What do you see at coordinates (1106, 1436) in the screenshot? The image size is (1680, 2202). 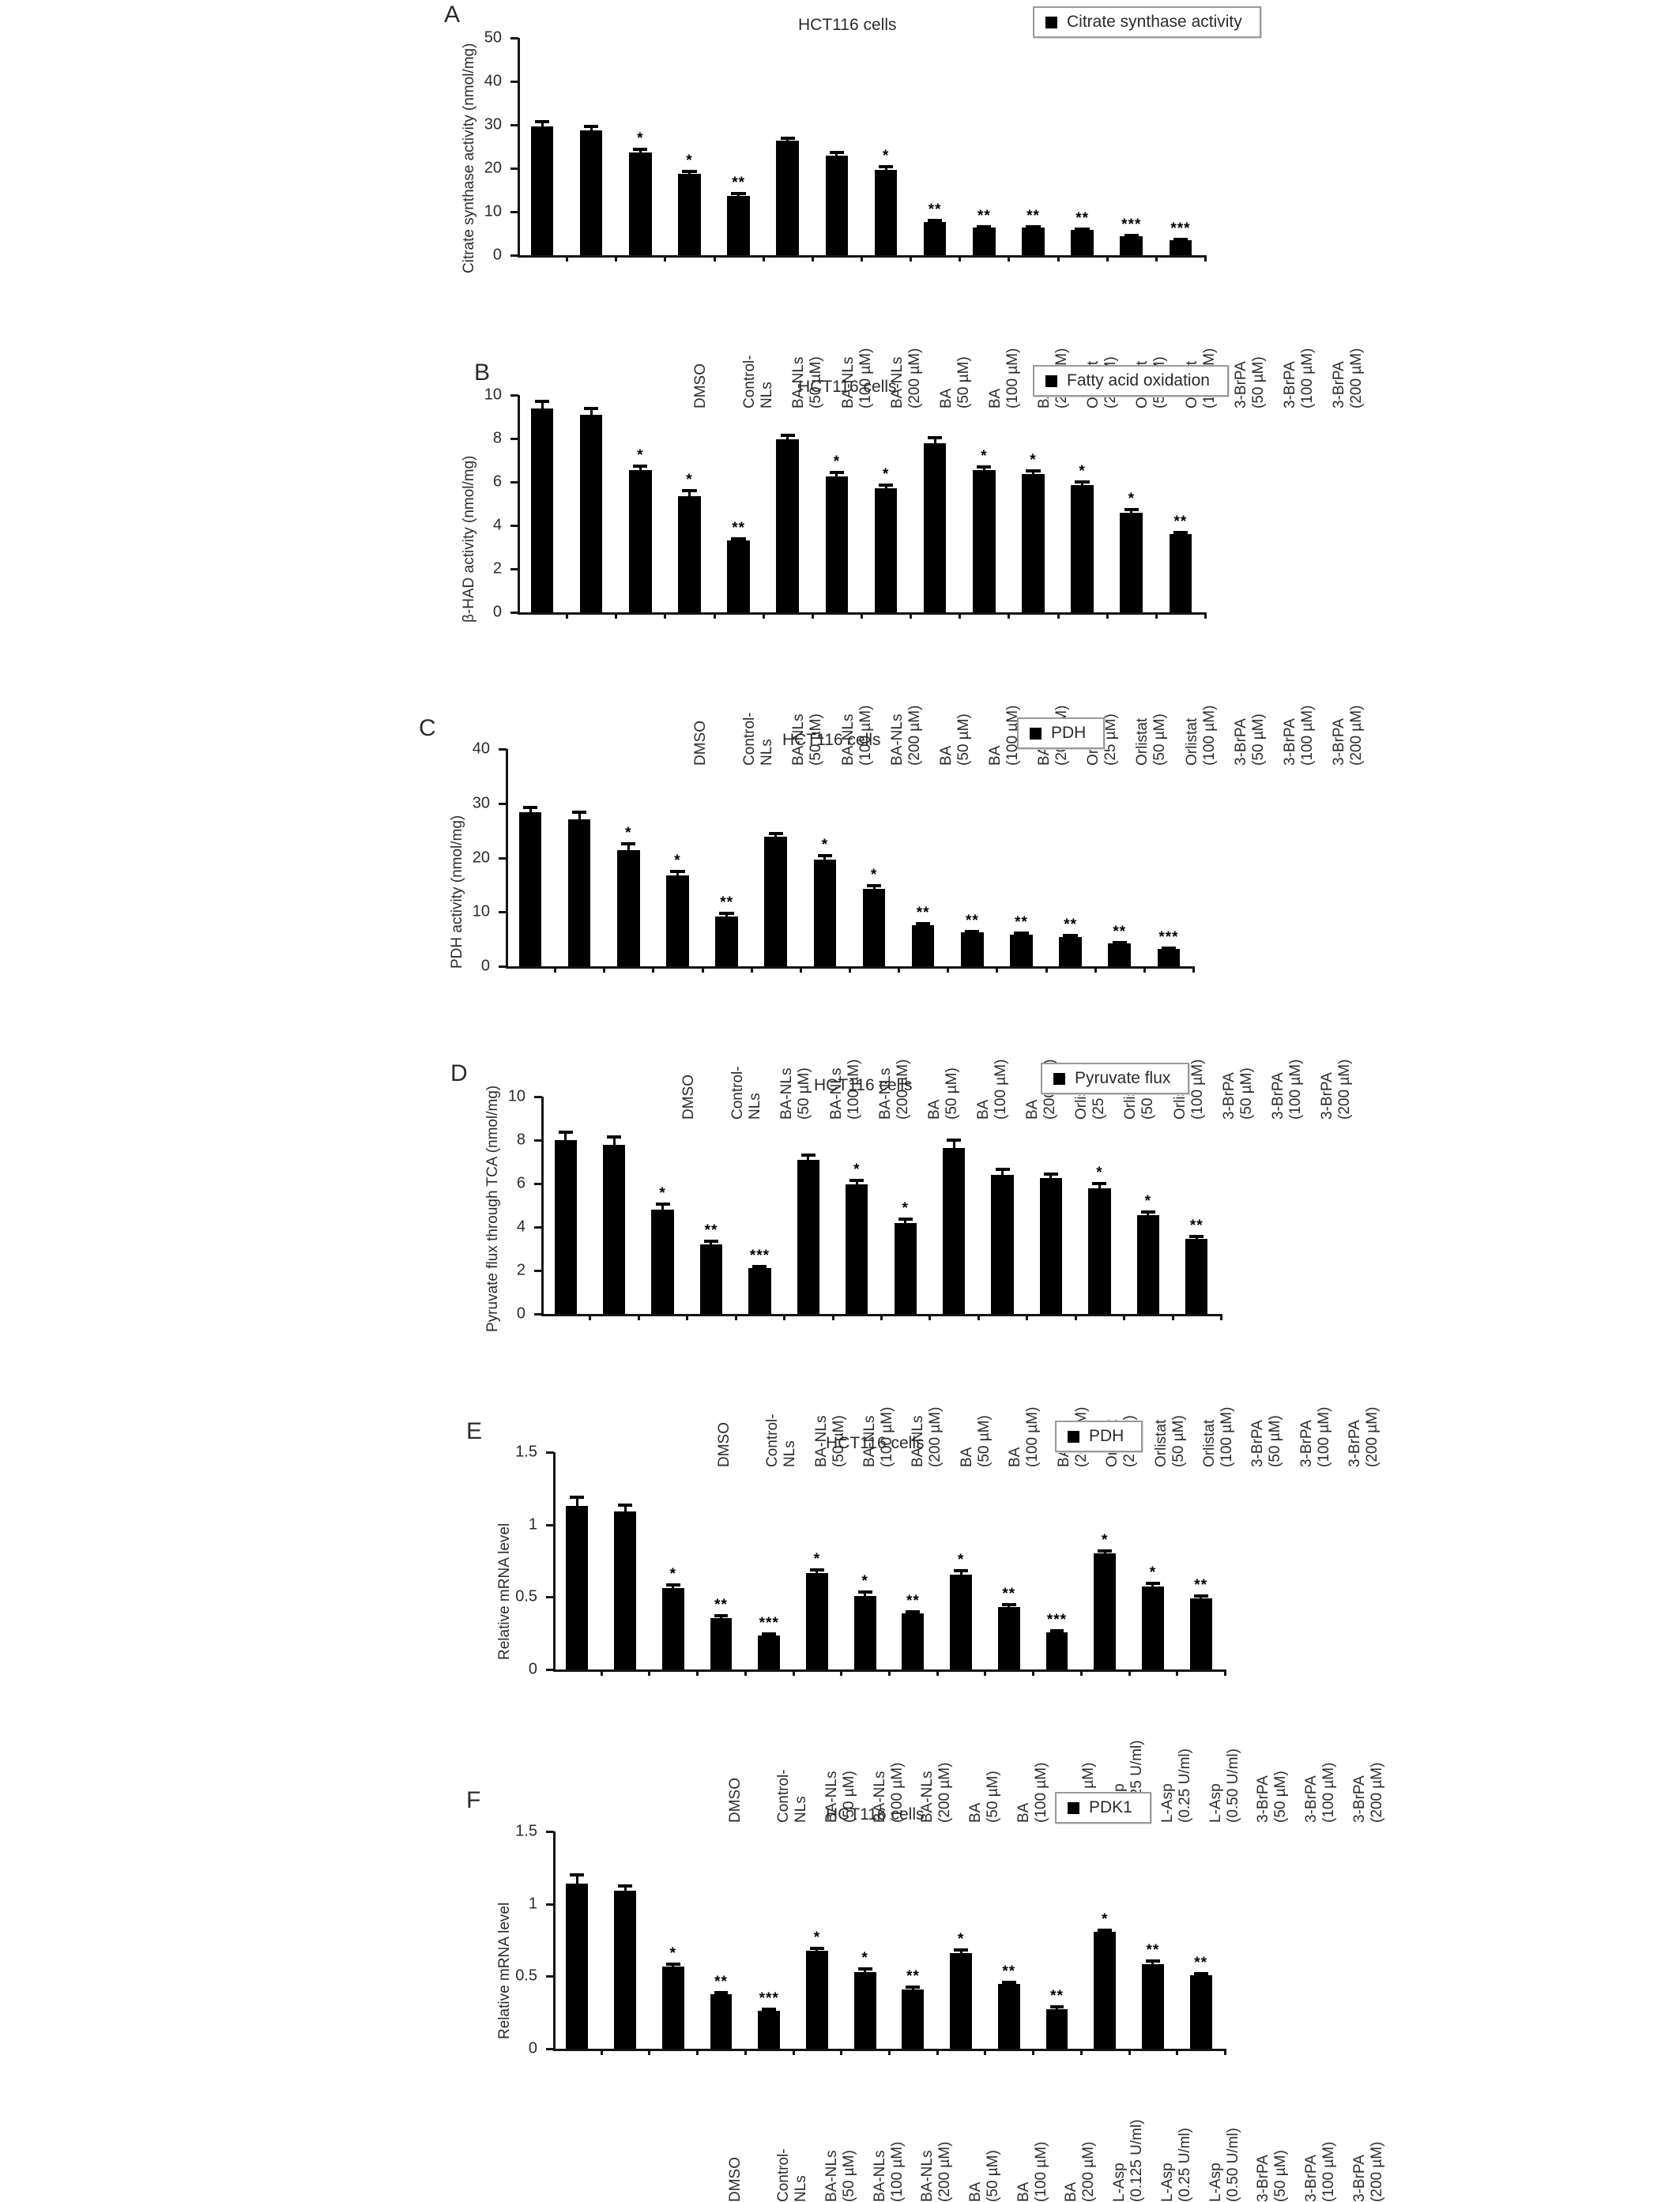 I see `legend-label: PDH` at bounding box center [1106, 1436].